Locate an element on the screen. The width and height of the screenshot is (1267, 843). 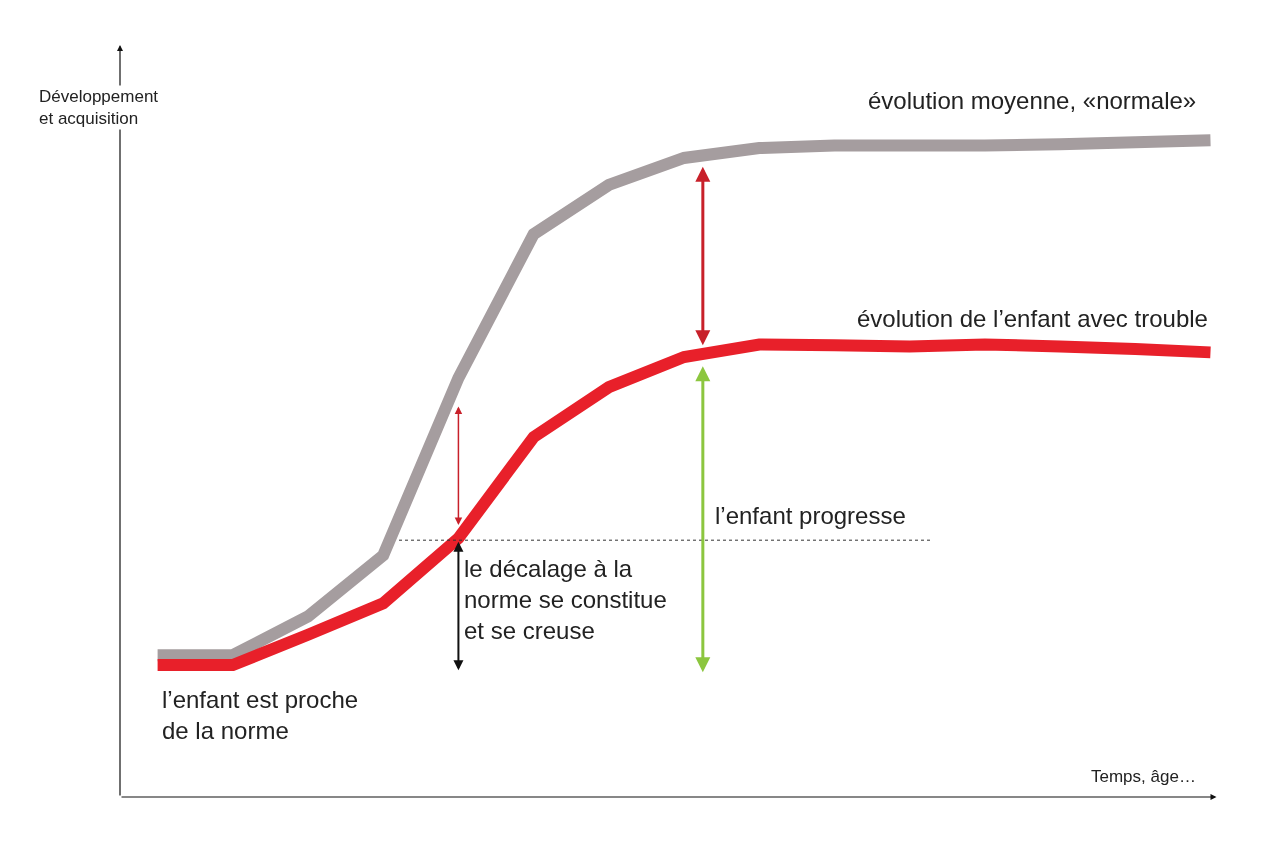
annotation: l’enfant progresse is located at coordinates (810, 515).